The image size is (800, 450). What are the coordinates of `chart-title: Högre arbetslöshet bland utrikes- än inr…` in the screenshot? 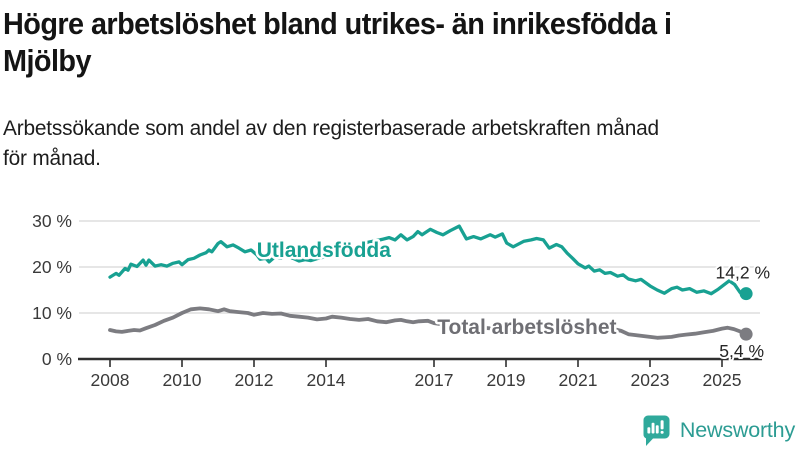 It's located at (337, 42).